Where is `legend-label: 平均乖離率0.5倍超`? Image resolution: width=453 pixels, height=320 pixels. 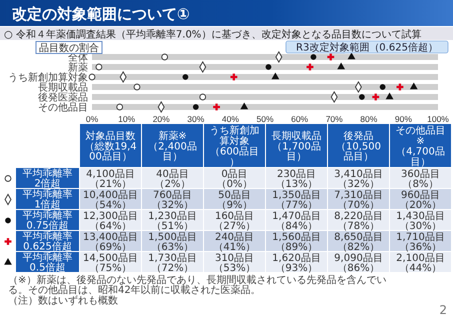 legend-label: 平均乖離率0.5倍超 is located at coordinates (47, 263).